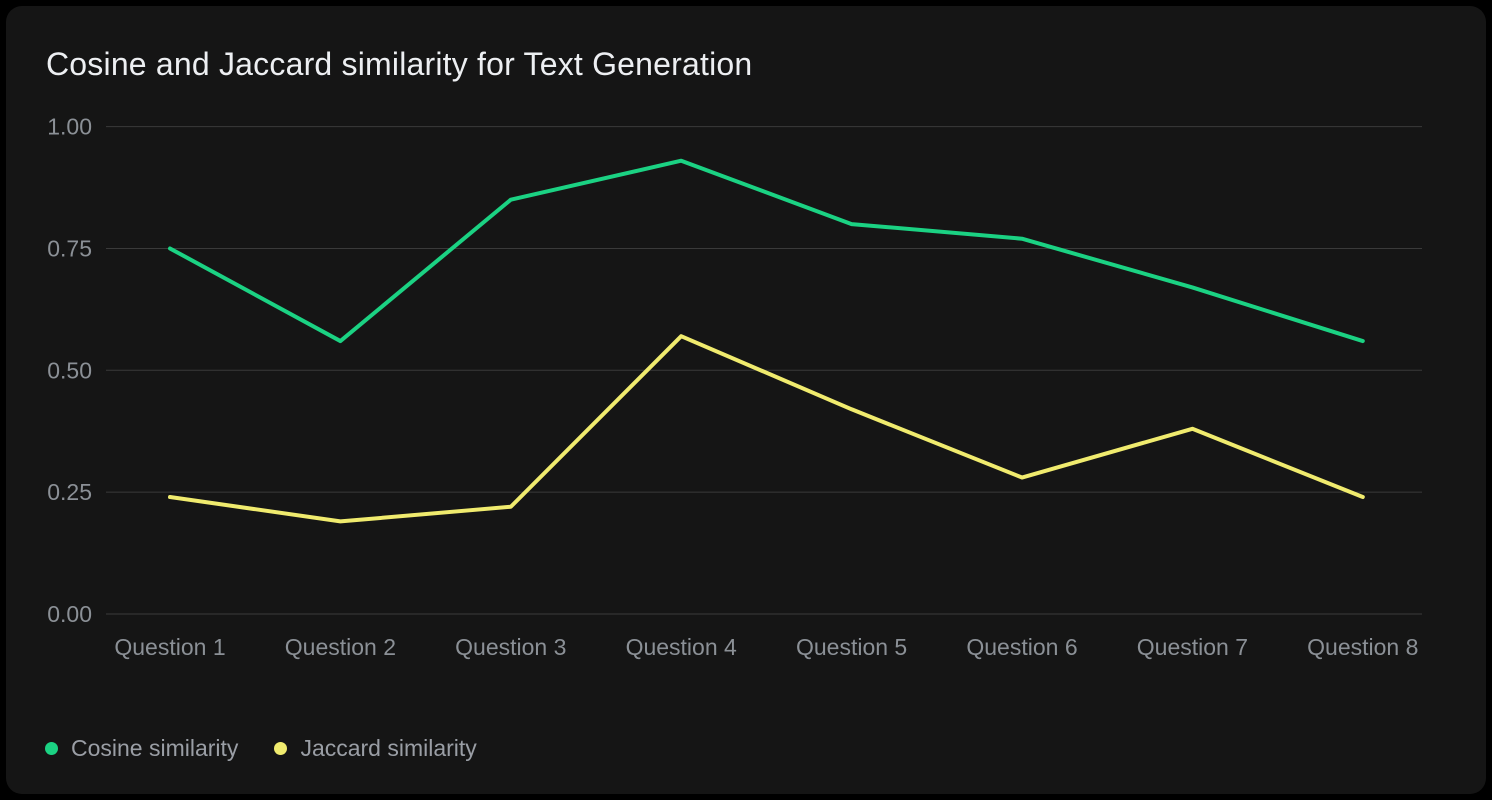 The image size is (1492, 800). What do you see at coordinates (169, 647) in the screenshot?
I see `x-tick-label-question-1: Question 1` at bounding box center [169, 647].